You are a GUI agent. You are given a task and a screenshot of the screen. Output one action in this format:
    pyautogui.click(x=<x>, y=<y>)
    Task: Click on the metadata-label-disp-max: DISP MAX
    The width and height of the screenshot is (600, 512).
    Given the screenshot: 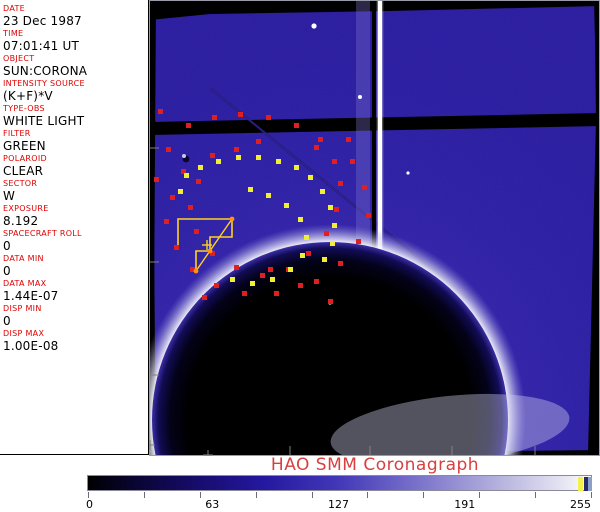 What is the action you would take?
    pyautogui.click(x=24, y=333)
    